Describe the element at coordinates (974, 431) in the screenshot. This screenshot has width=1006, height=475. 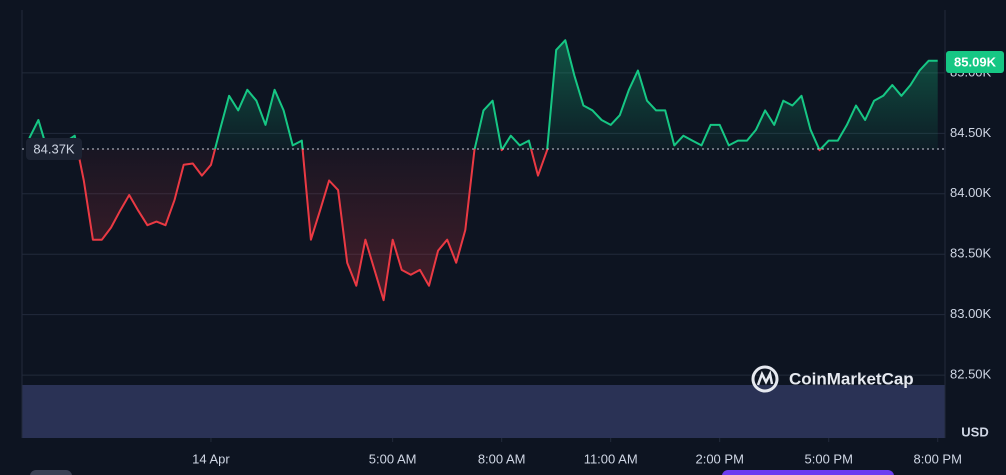
I see `currency-label: USD` at that location.